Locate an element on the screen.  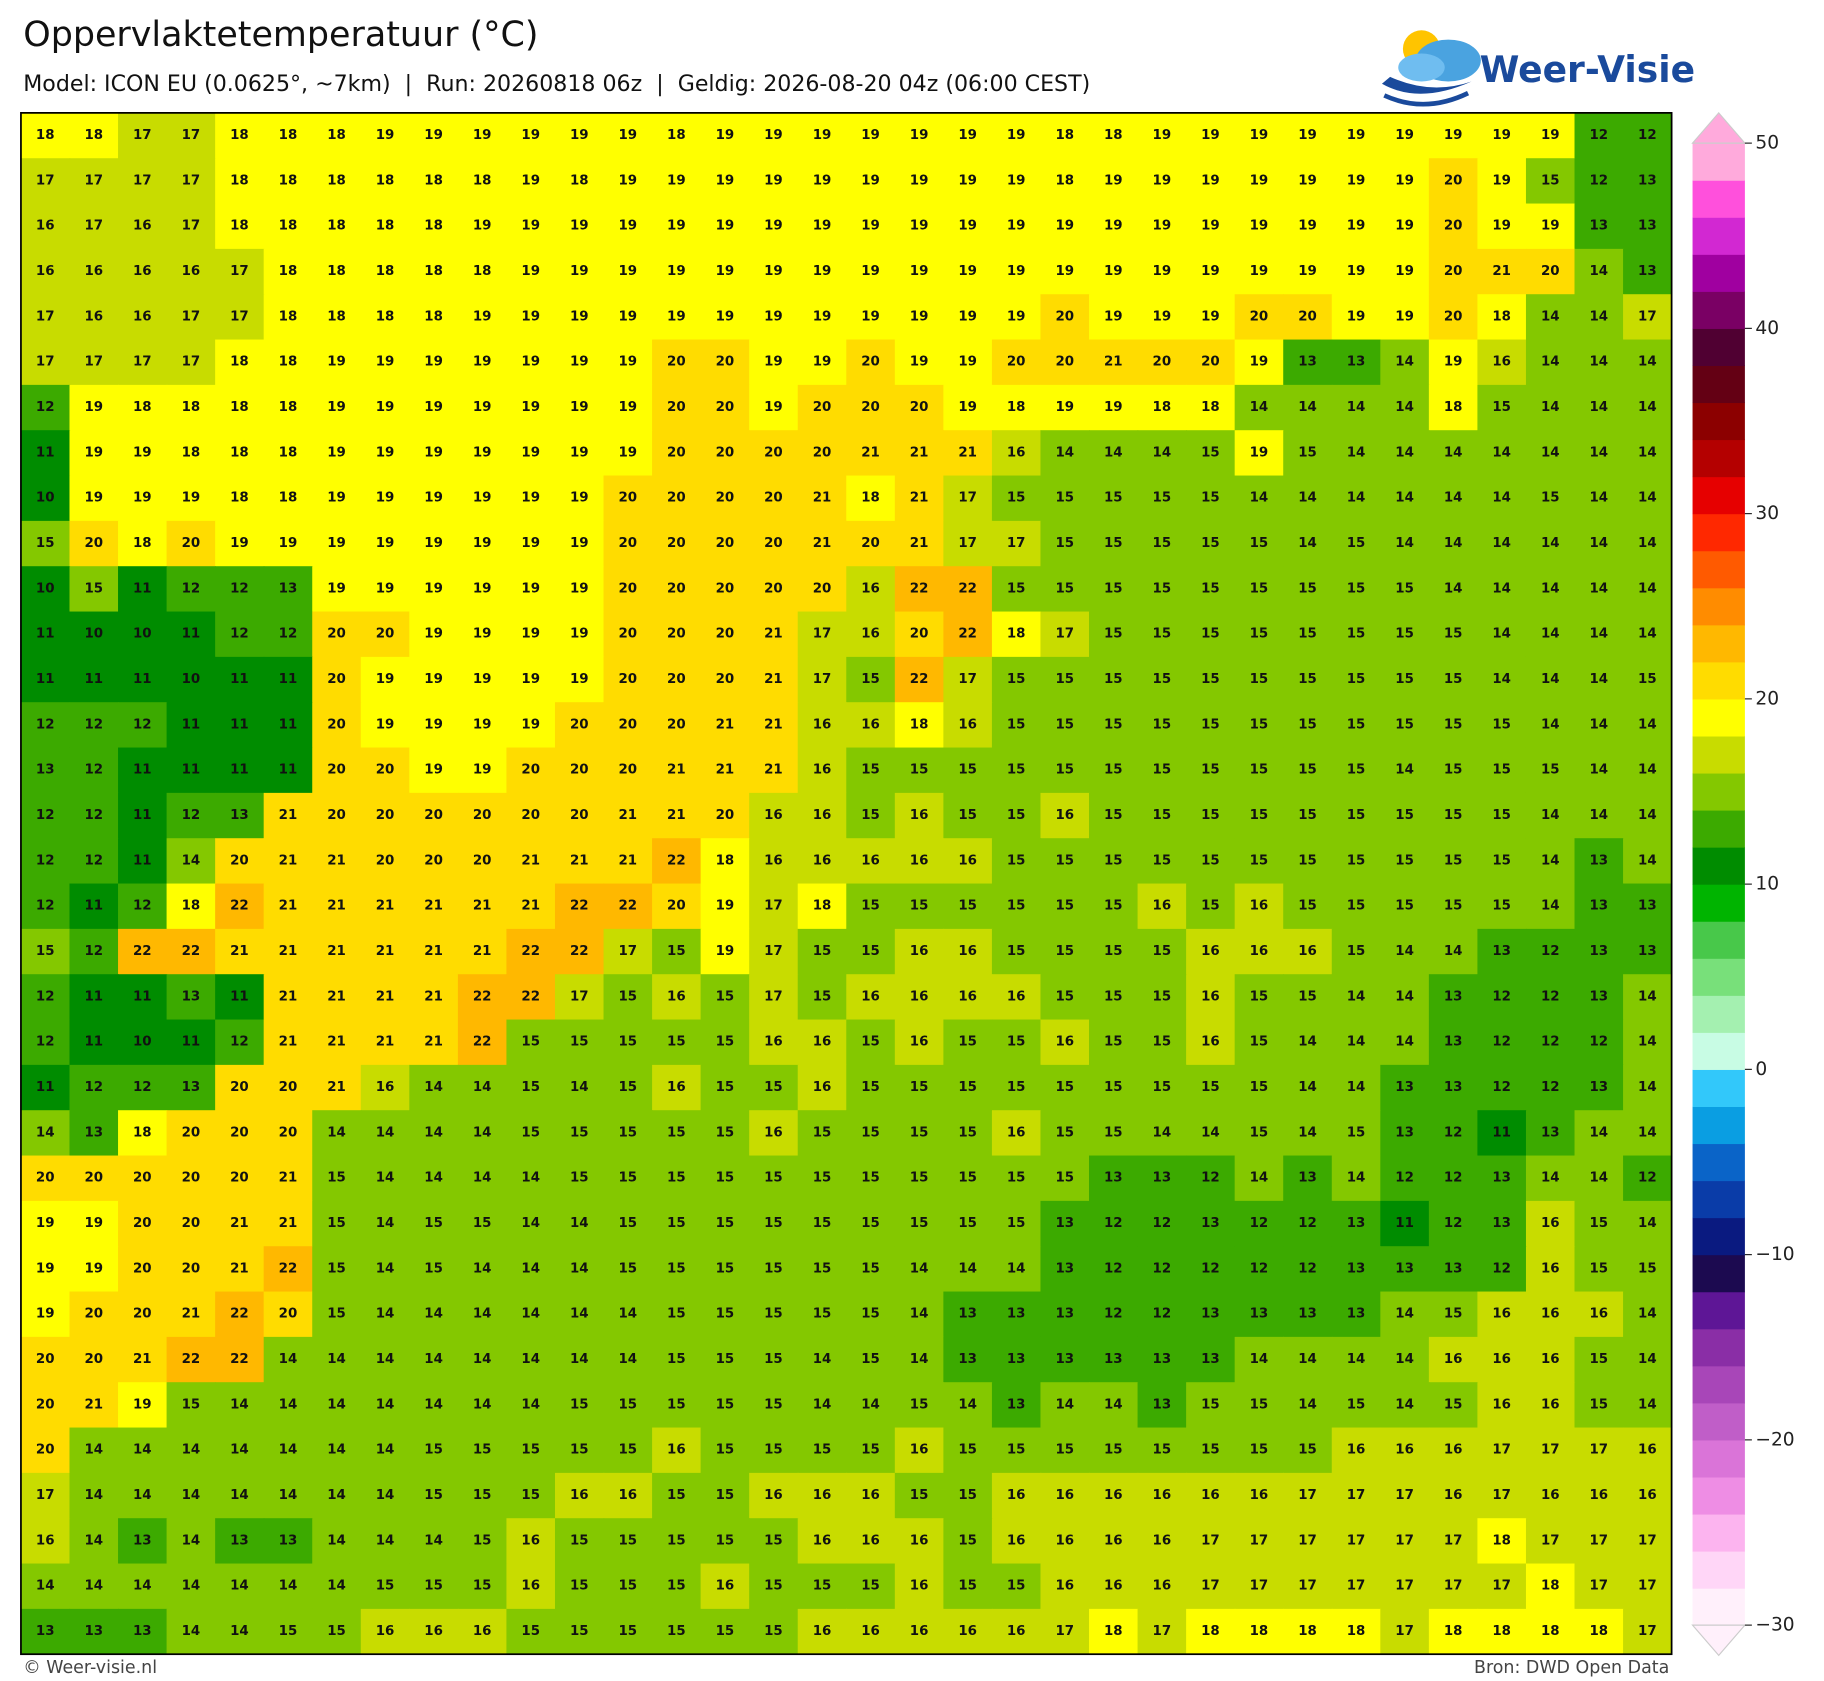
temperature-label: 21 is located at coordinates (93, 1404).